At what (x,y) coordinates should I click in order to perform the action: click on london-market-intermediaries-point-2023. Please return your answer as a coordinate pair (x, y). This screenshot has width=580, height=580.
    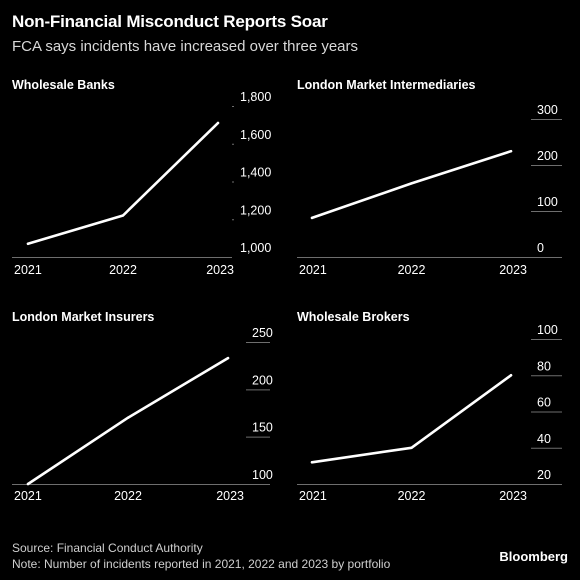
    Looking at the image, I should click on (511, 151).